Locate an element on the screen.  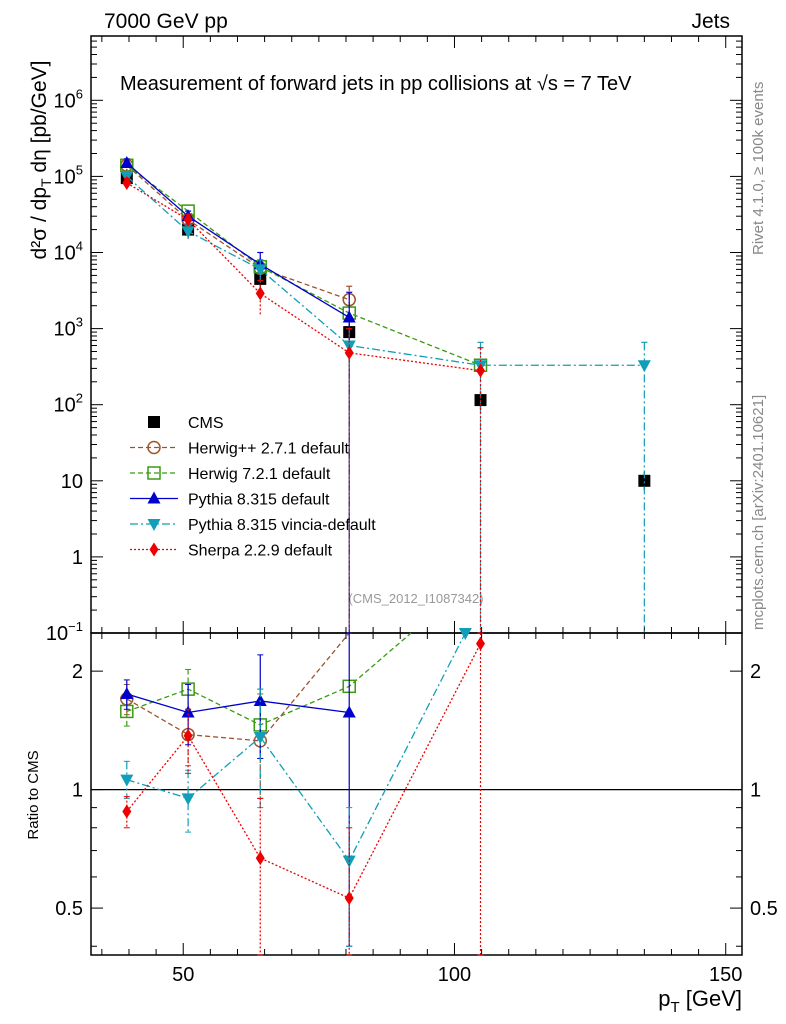
legend-entry: Pythia 8.315 default is located at coordinates (230, 500).